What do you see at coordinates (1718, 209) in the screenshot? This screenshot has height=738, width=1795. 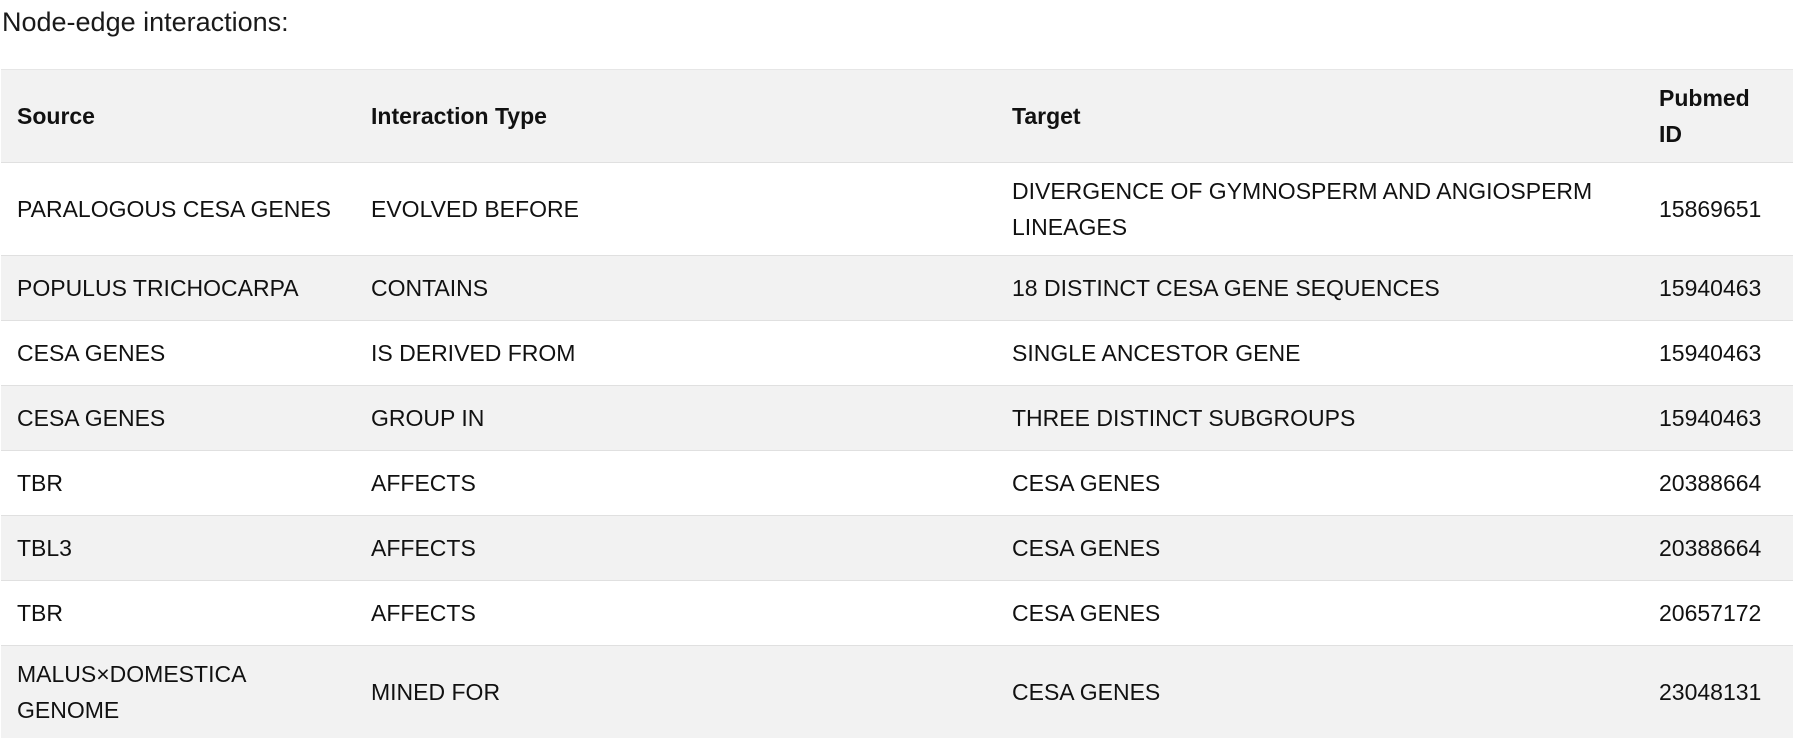 I see `cell-pubmed-id: 15869651` at bounding box center [1718, 209].